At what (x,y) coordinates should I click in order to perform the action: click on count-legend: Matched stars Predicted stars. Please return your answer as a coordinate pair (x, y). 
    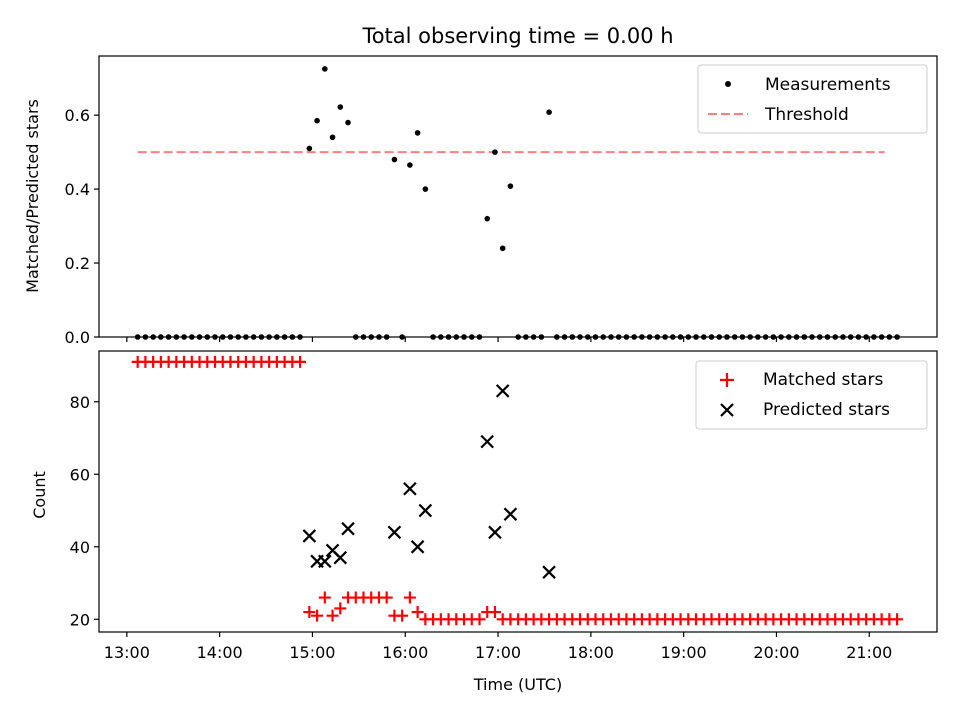
    Looking at the image, I should click on (811, 395).